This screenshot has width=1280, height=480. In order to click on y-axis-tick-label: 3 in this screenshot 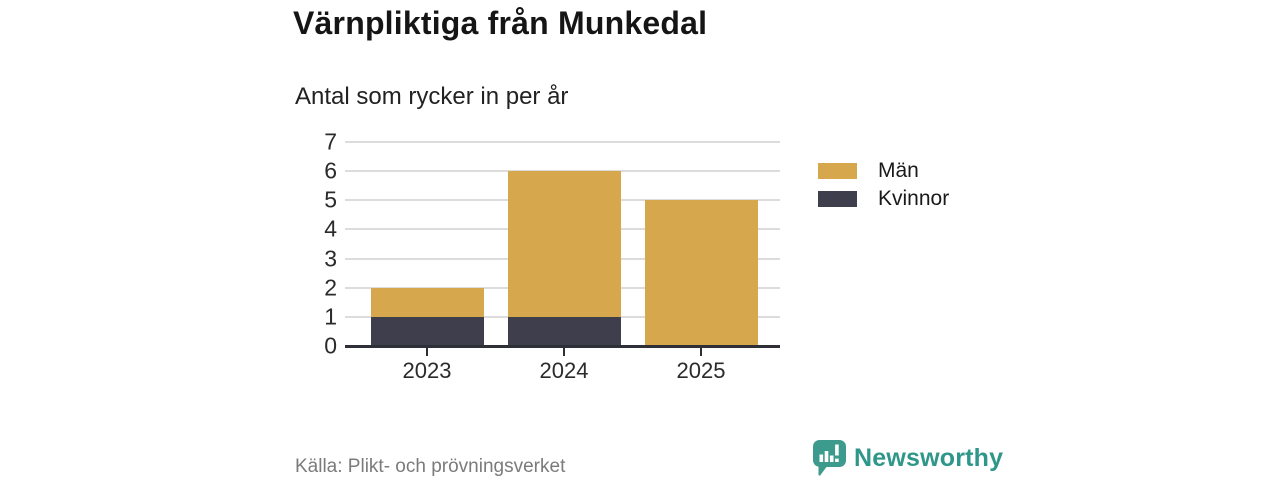, I will do `click(330, 258)`.